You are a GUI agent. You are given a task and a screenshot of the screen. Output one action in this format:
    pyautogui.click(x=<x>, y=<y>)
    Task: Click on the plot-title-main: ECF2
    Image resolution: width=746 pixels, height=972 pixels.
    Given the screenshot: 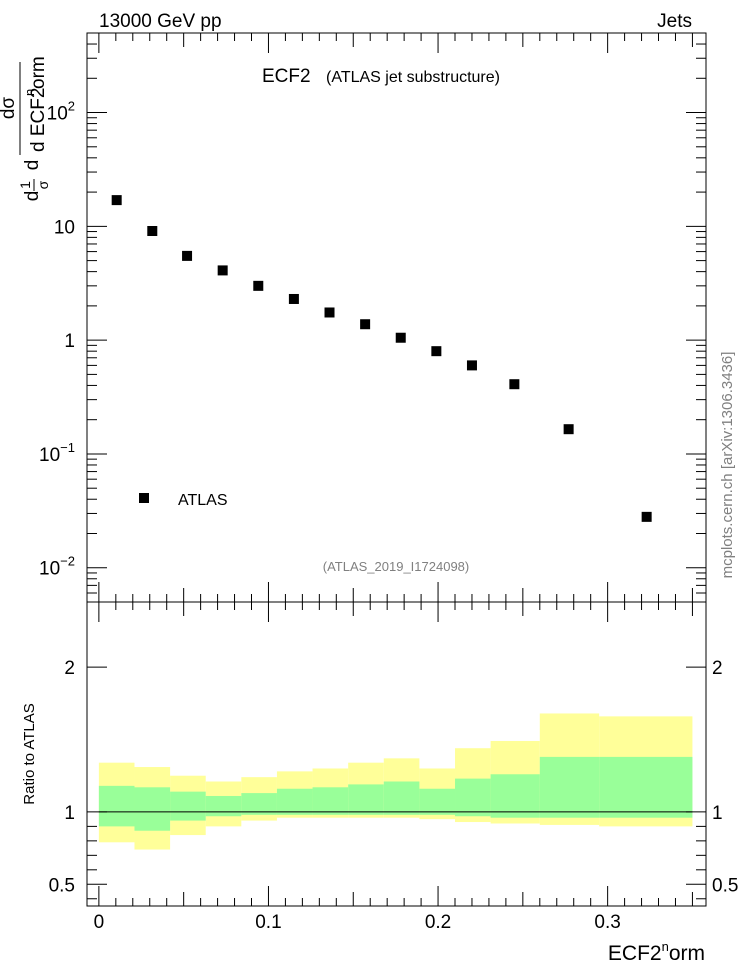 What is the action you would take?
    pyautogui.click(x=286, y=76)
    